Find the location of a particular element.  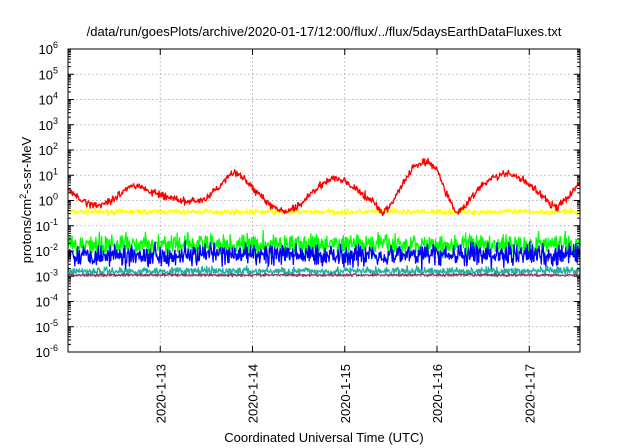

y-tick-label: 10³ is located at coordinates (48, 124).